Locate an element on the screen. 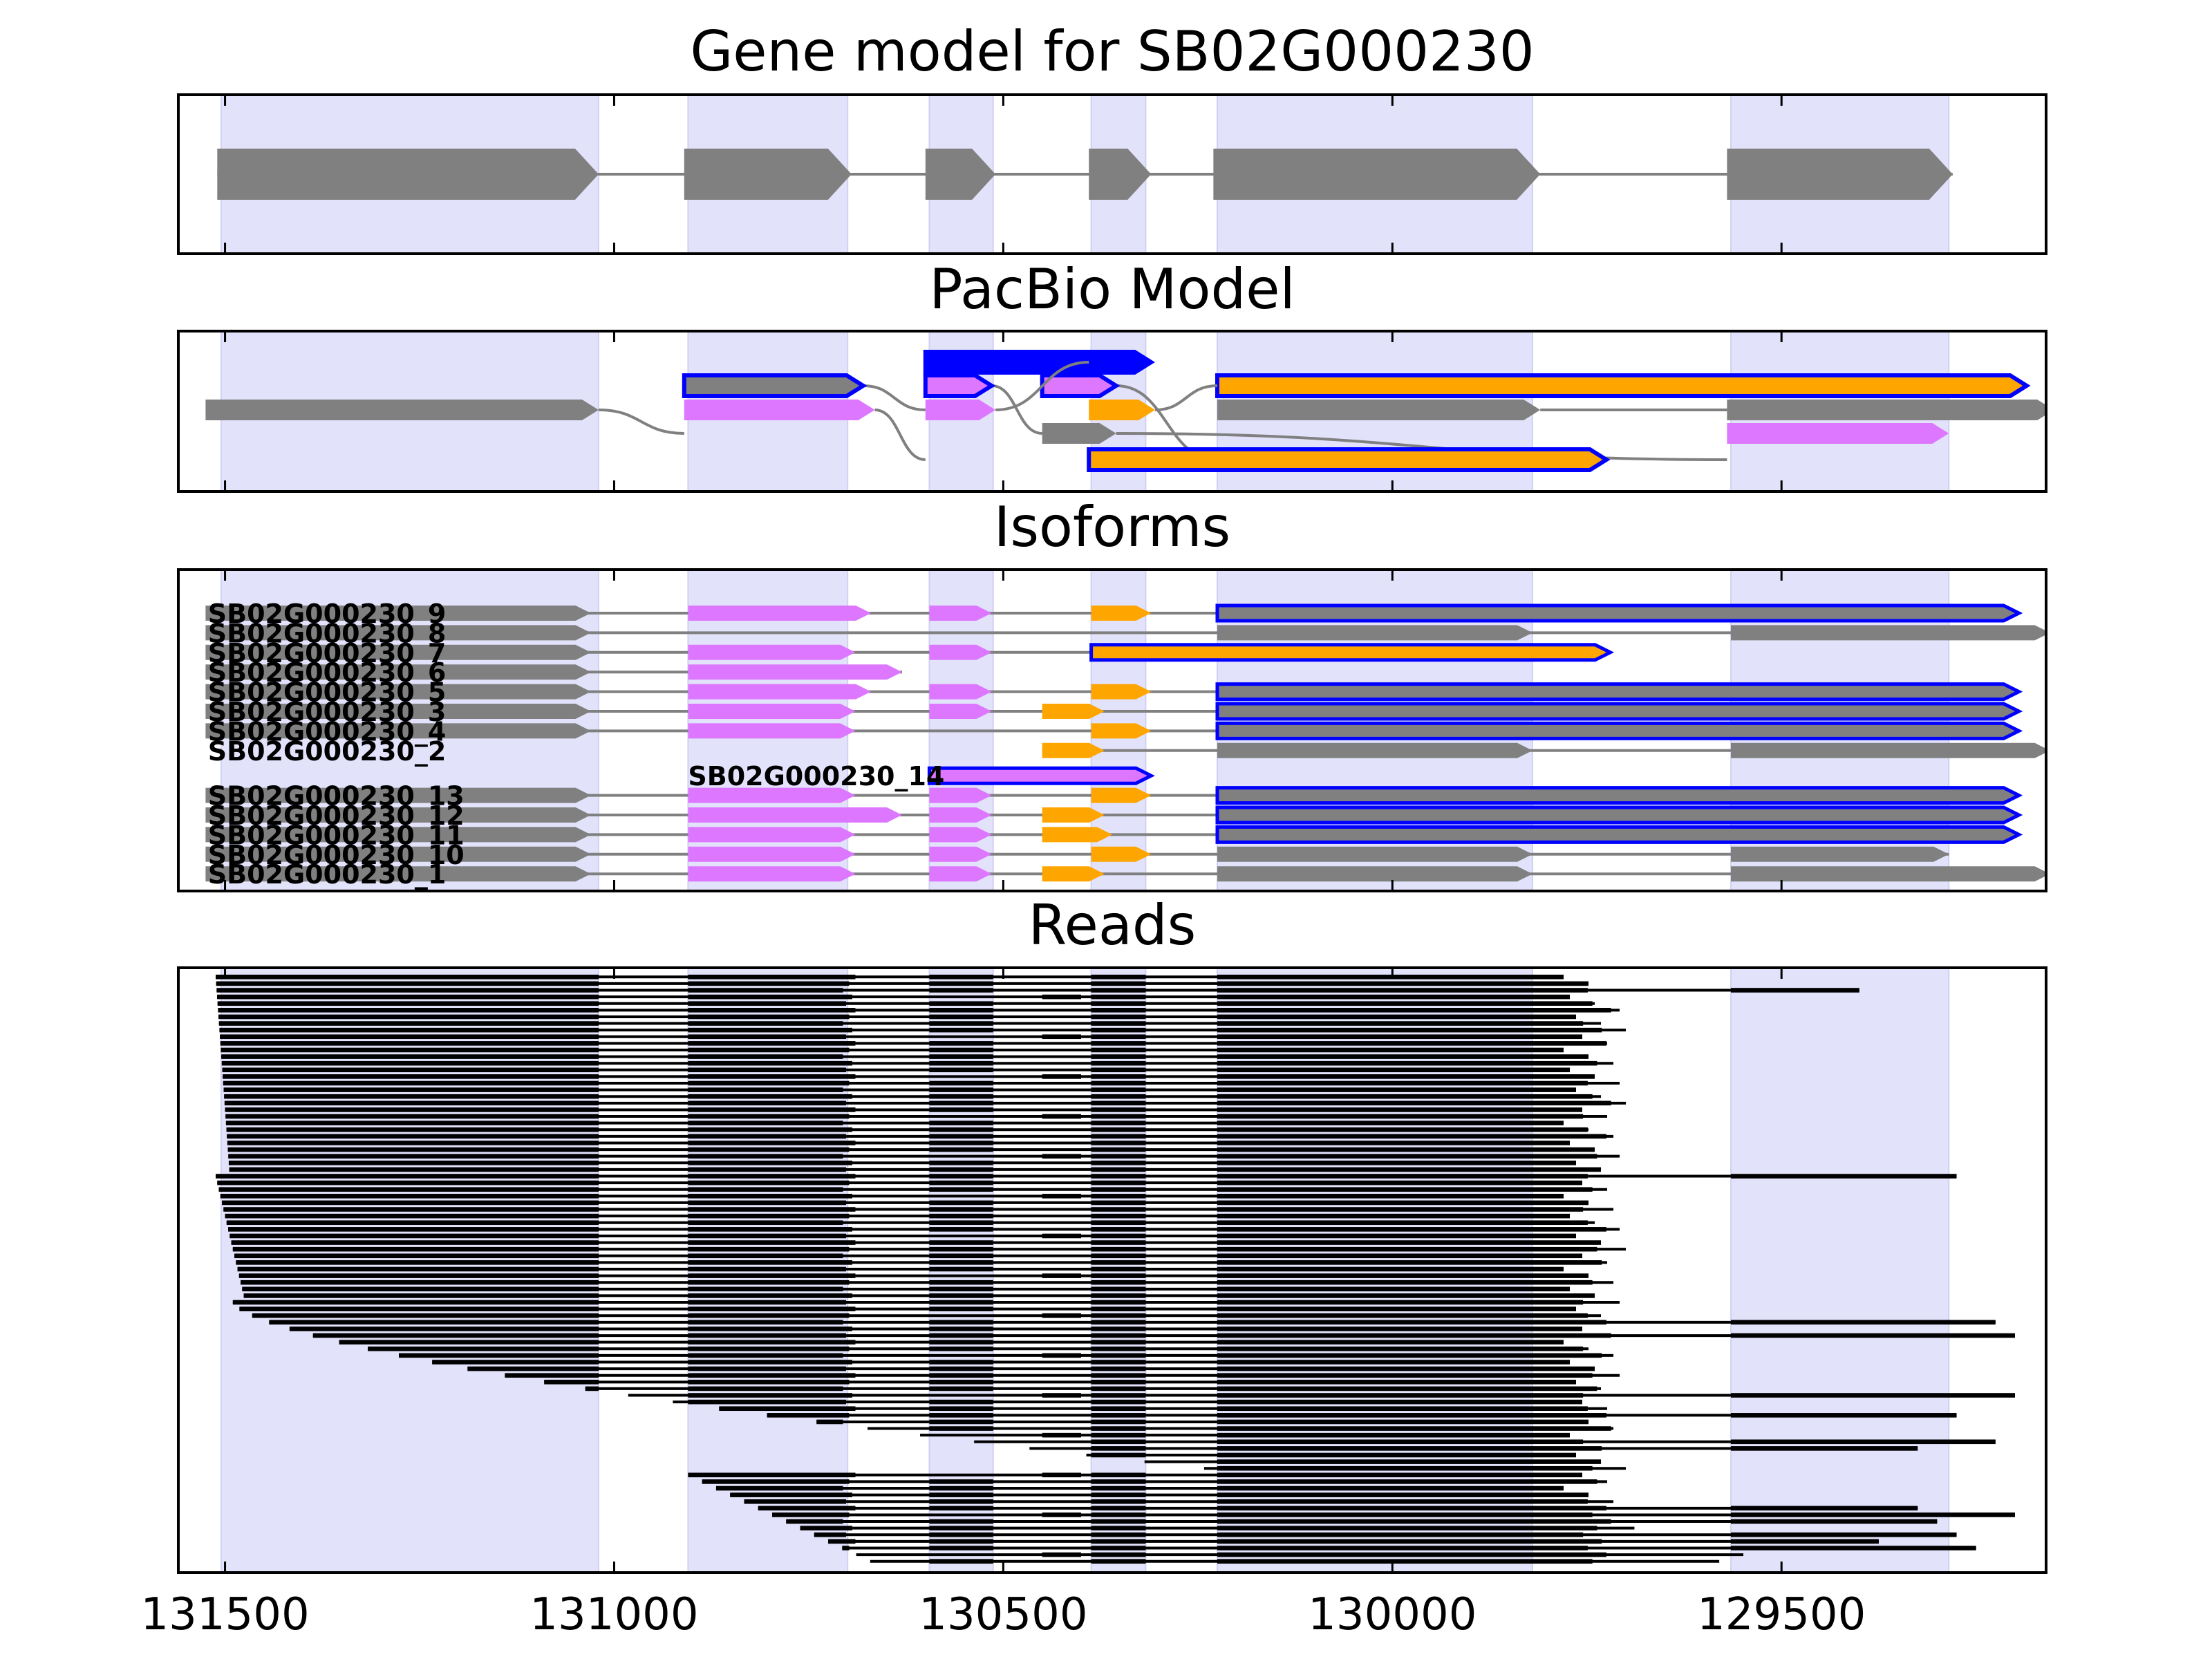  isoform-label: SB02G000230_5 is located at coordinates (327, 692).